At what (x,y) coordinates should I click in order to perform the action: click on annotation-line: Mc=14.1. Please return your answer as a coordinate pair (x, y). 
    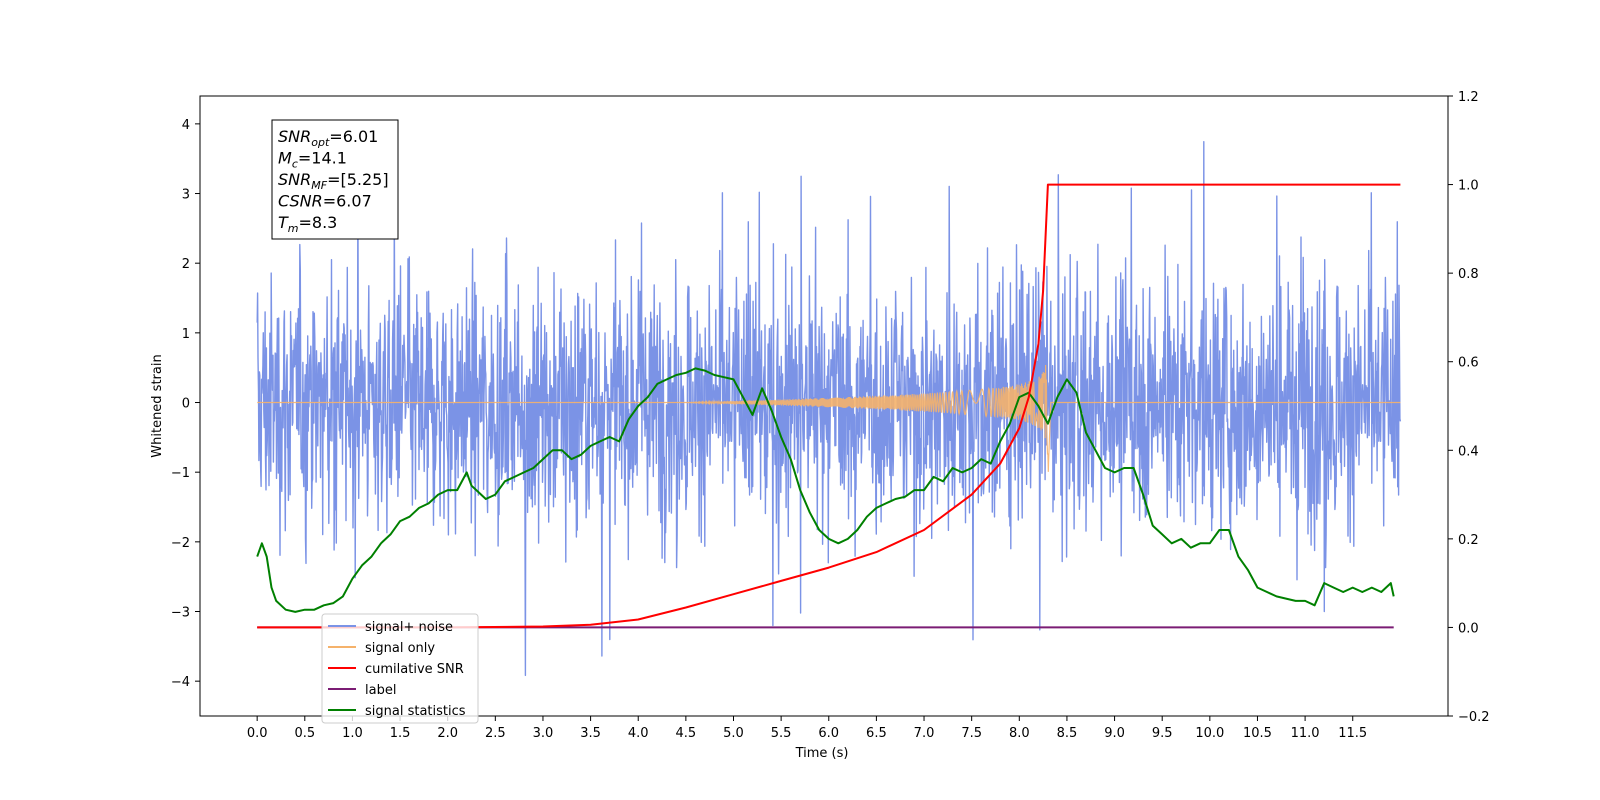
    Looking at the image, I should click on (312, 160).